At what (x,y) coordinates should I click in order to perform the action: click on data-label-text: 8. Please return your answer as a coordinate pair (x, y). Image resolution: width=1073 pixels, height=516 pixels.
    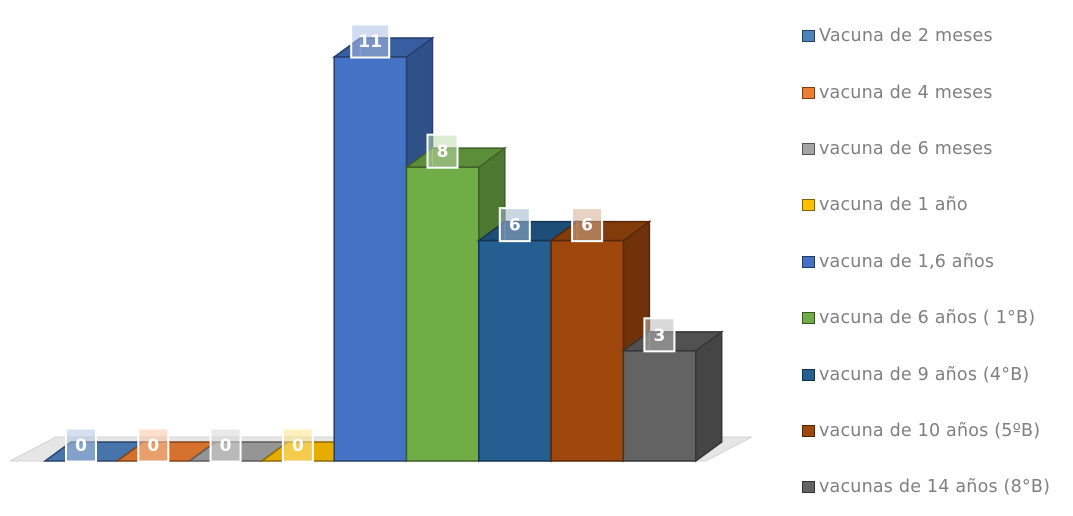
    Looking at the image, I should click on (443, 152).